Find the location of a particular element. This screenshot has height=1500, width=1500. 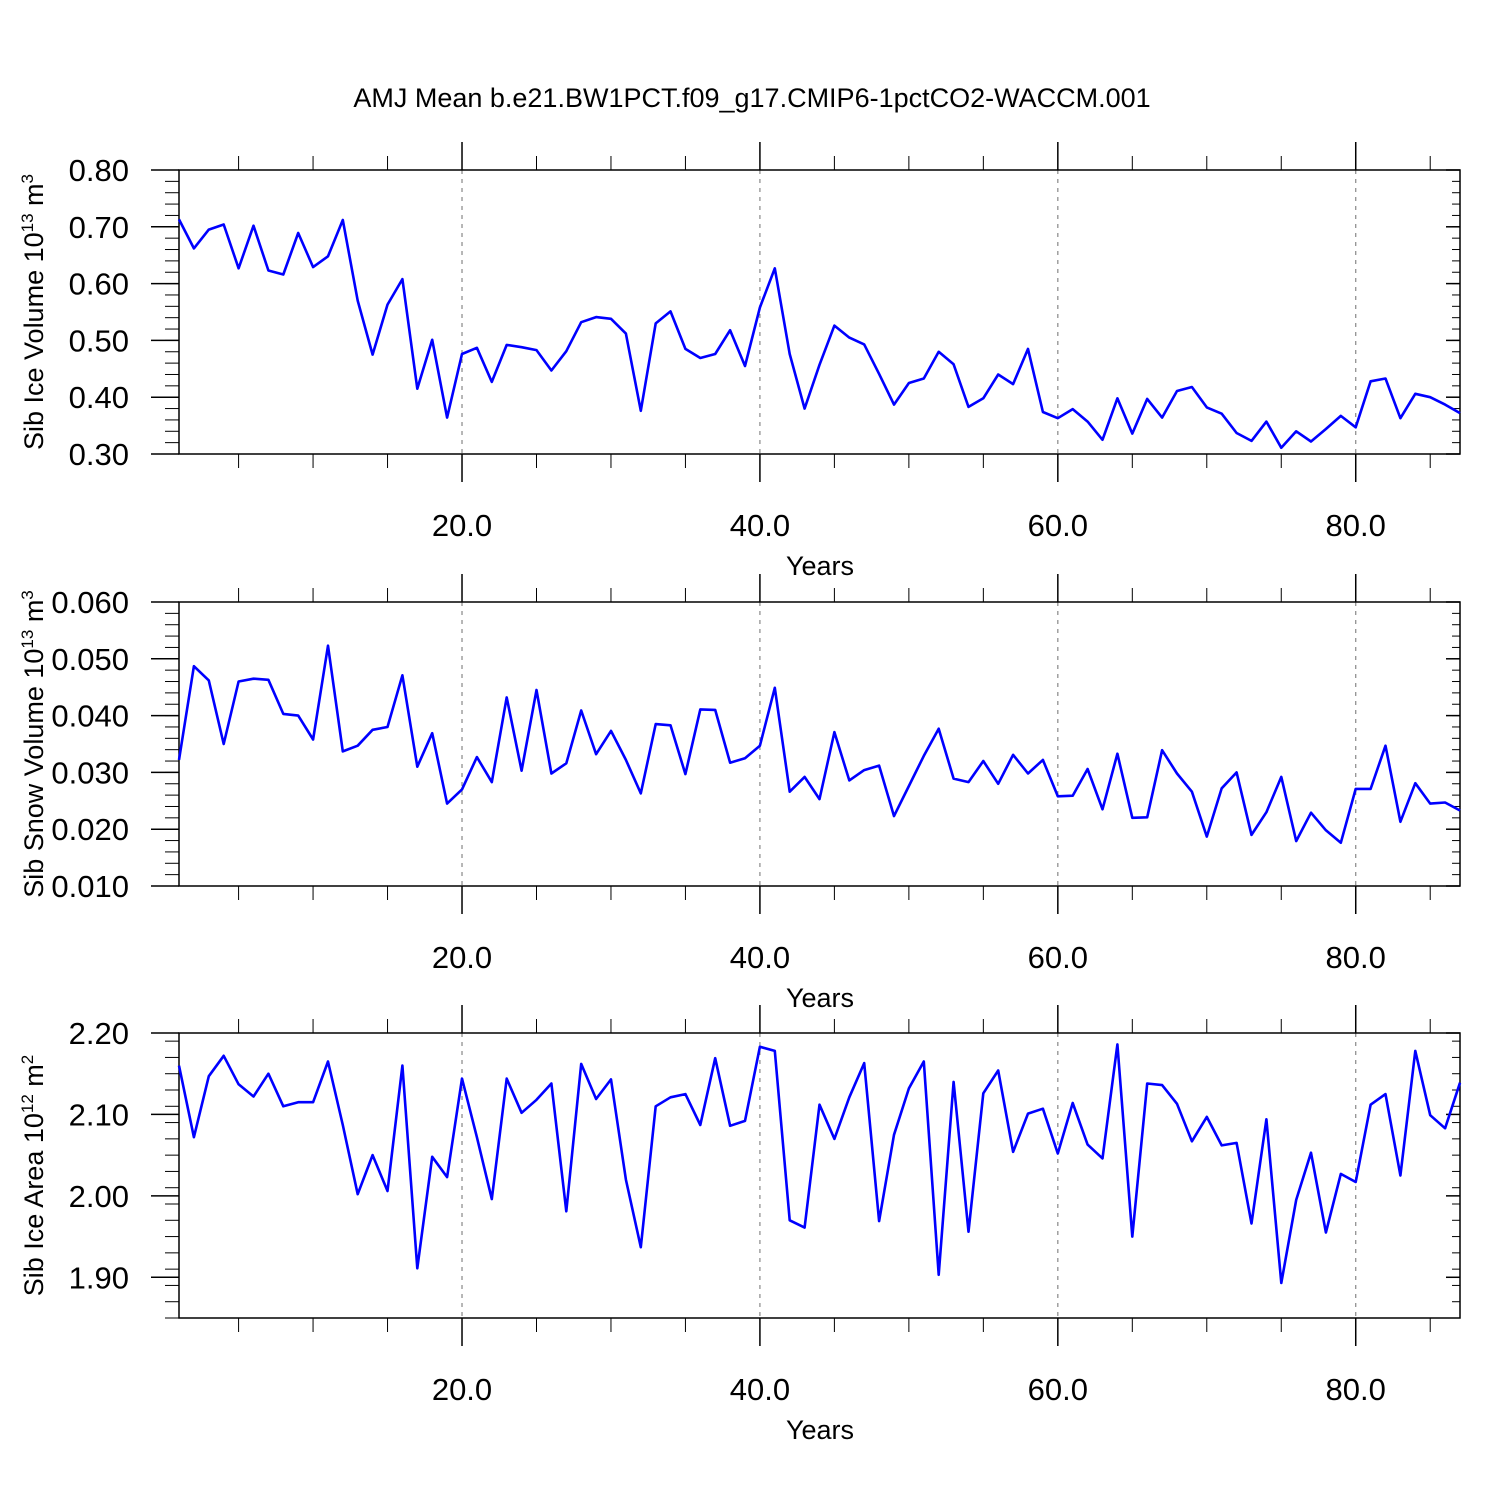

y-tick-label: 1.90 is located at coordinates (99, 1277).